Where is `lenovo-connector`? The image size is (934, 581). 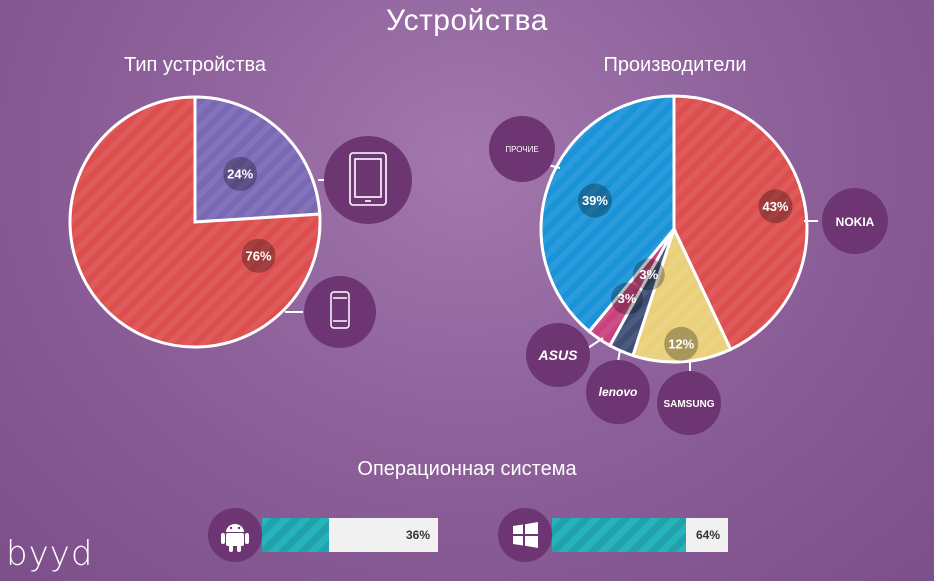 lenovo-connector is located at coordinates (619, 356).